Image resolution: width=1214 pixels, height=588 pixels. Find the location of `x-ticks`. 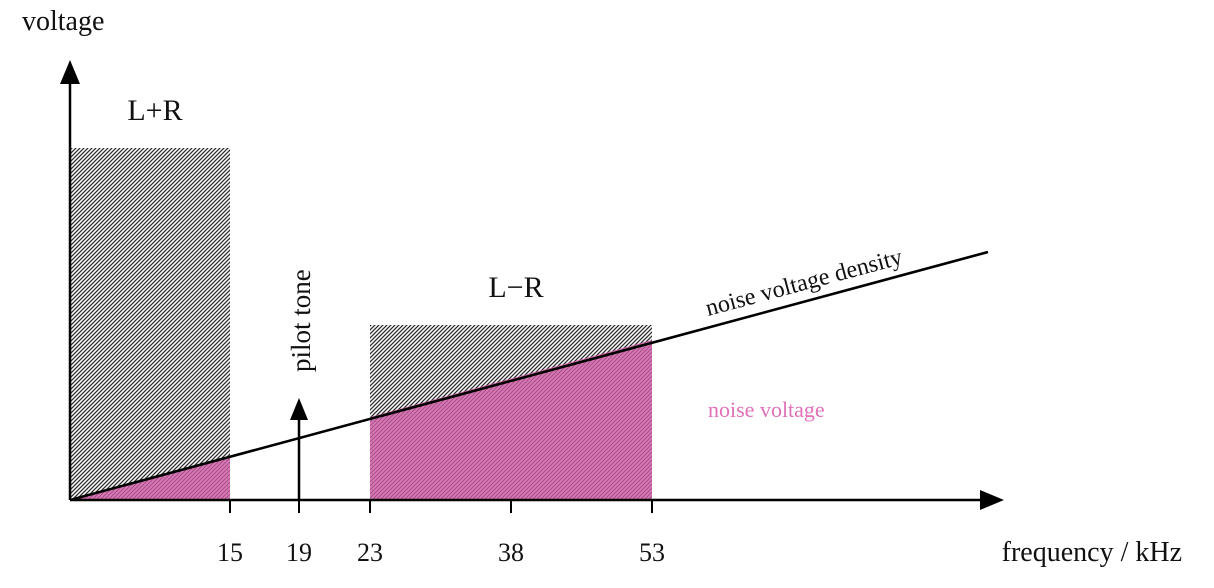

x-ticks is located at coordinates (441, 506).